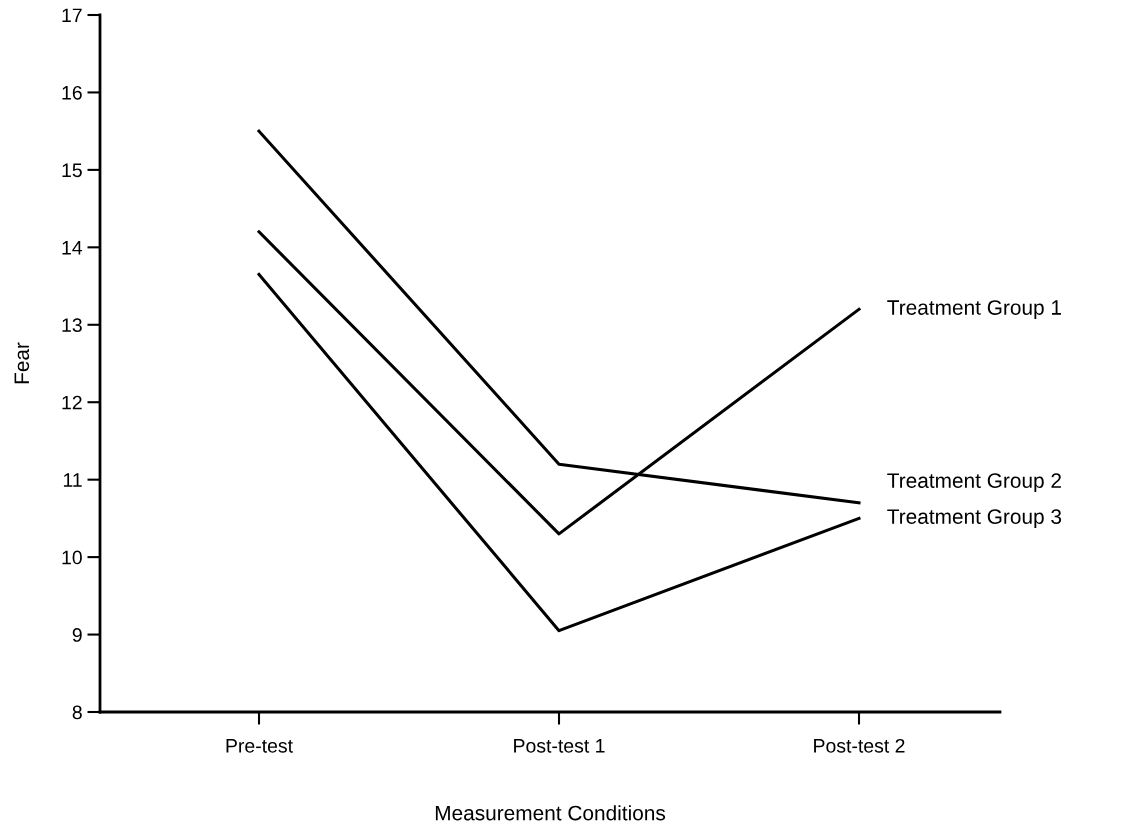 Image resolution: width=1135 pixels, height=830 pixels. What do you see at coordinates (259, 746) in the screenshot?
I see `x-tick-label: Pre-test` at bounding box center [259, 746].